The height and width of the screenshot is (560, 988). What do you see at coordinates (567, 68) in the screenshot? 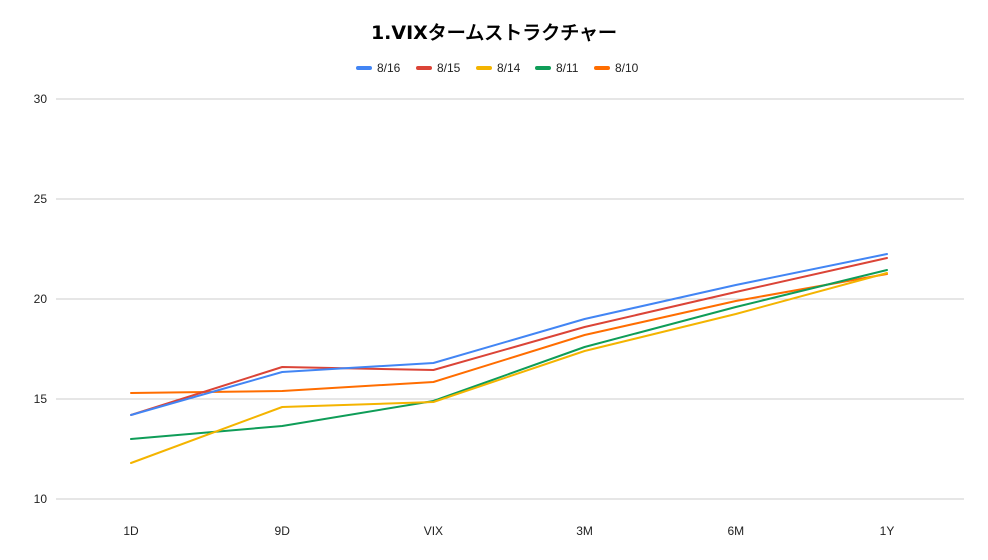
I see `legend-label: 8/11` at bounding box center [567, 68].